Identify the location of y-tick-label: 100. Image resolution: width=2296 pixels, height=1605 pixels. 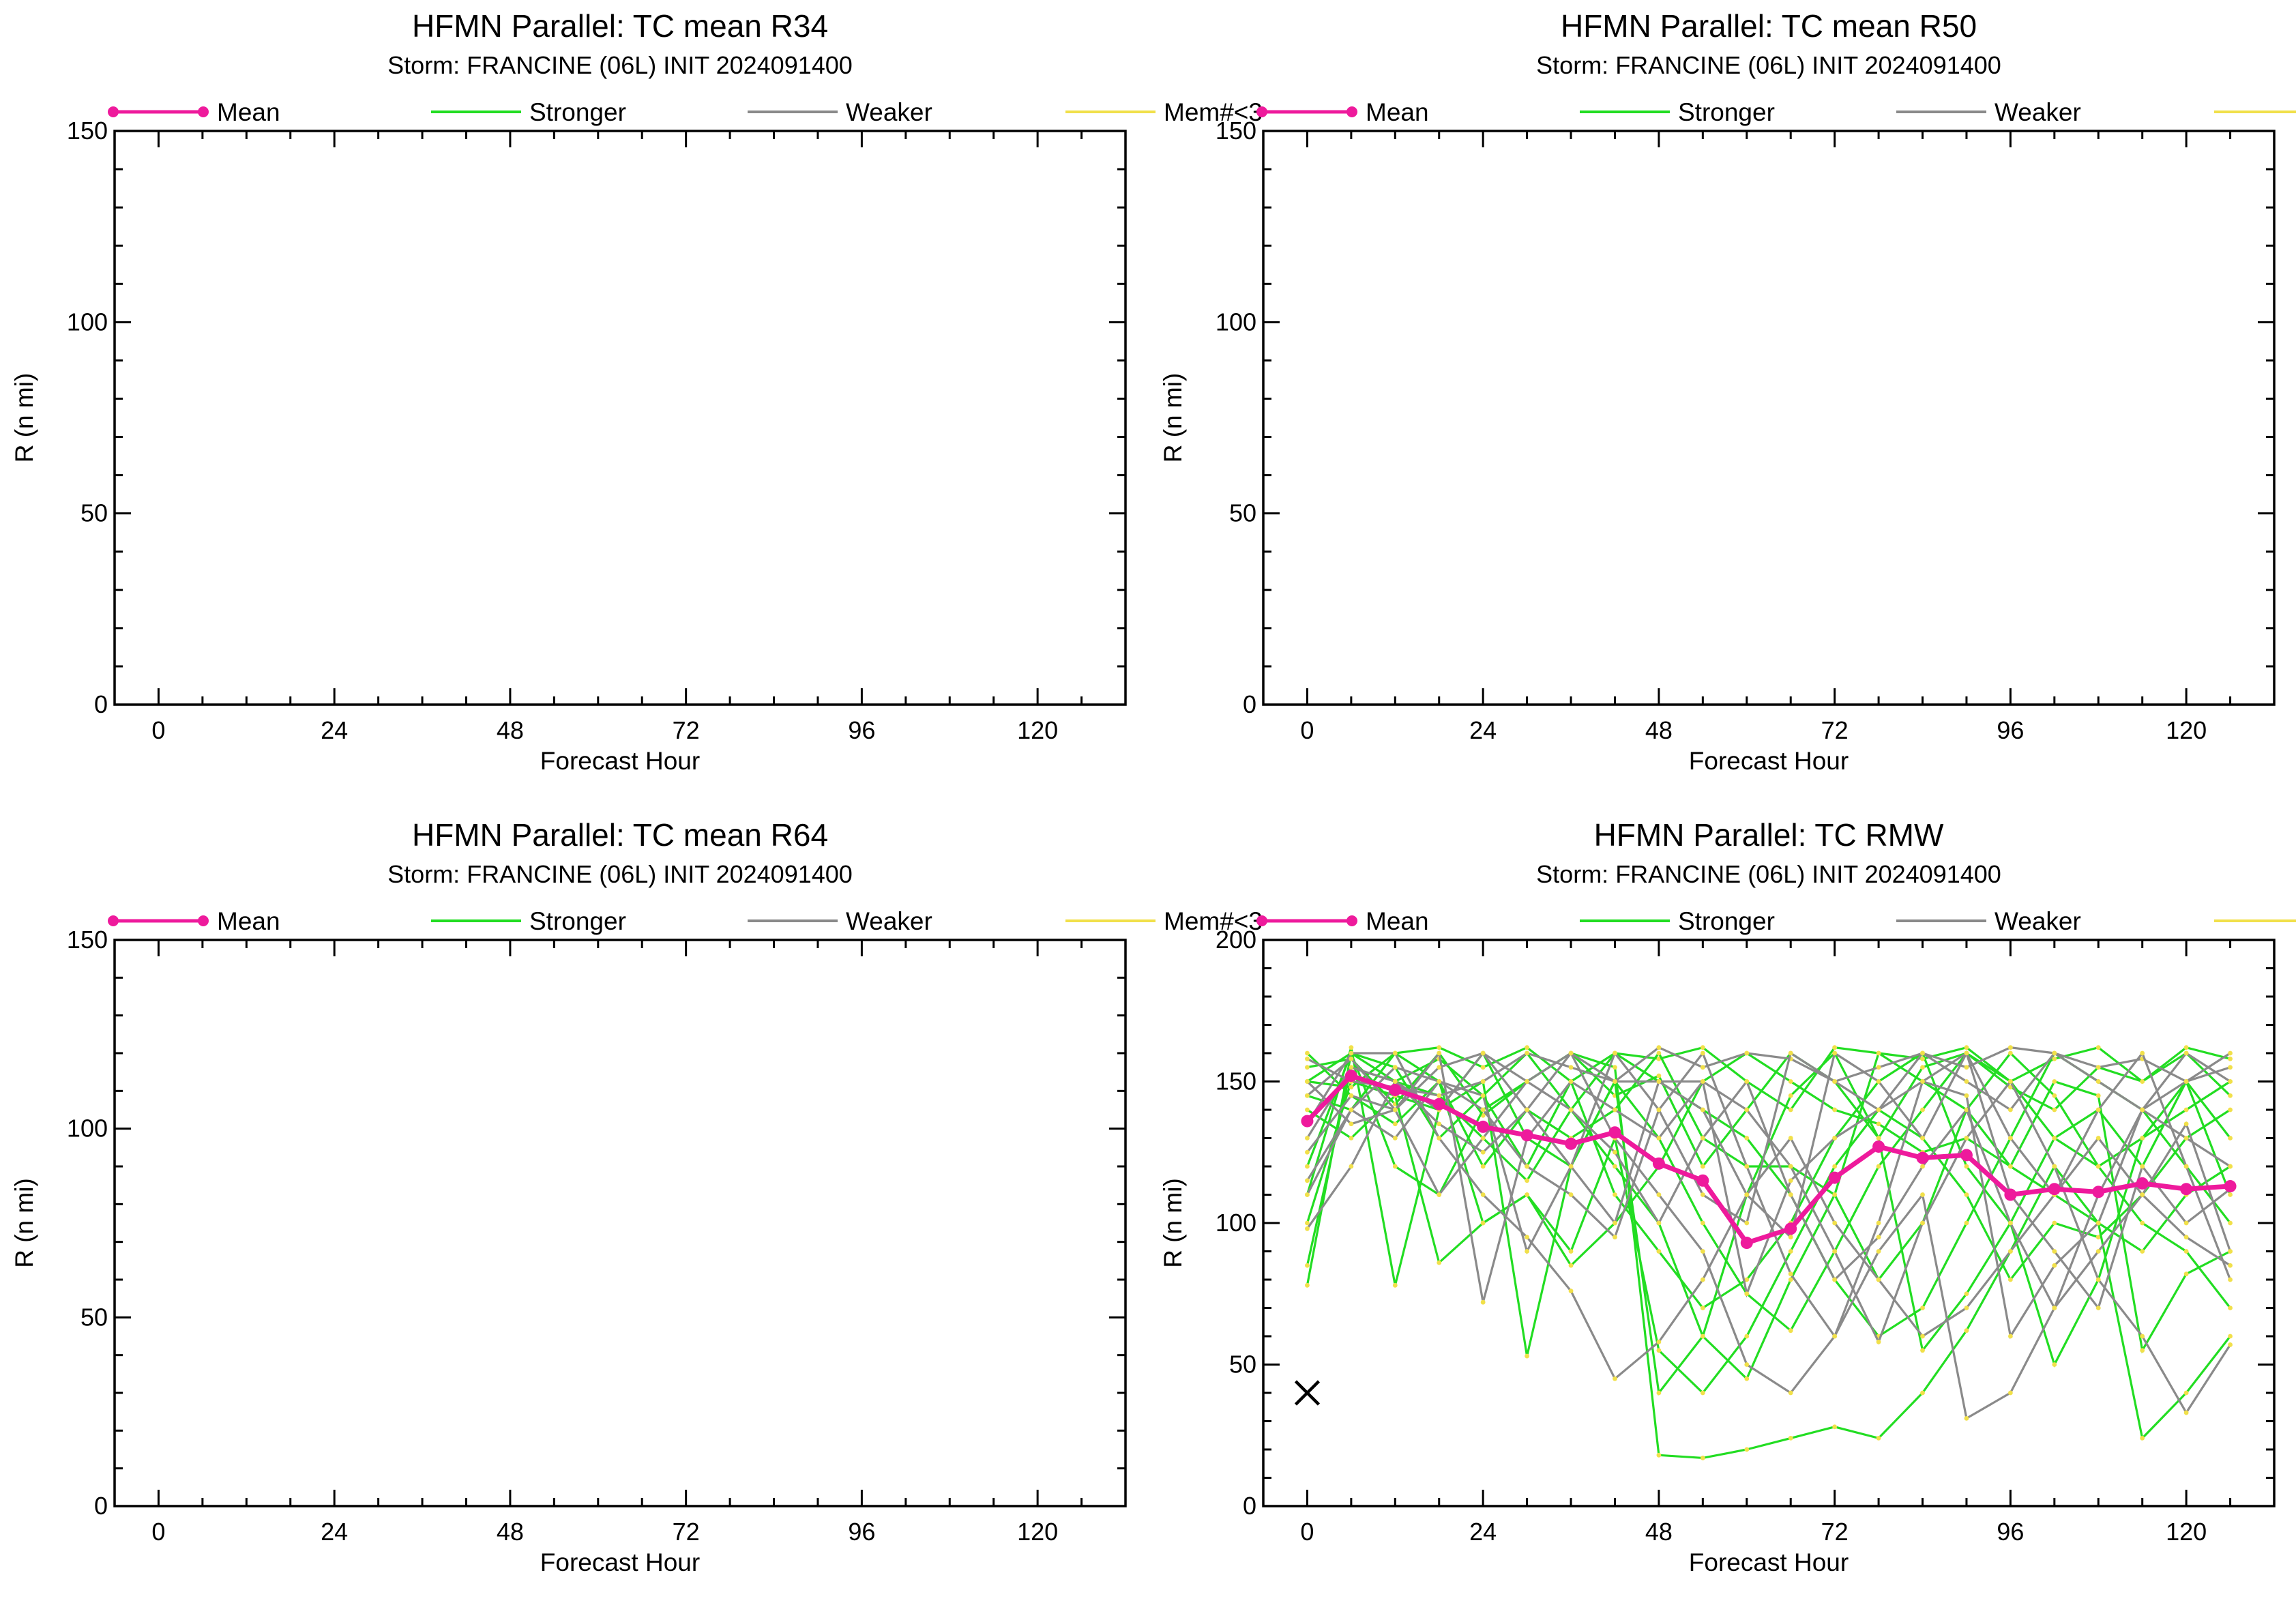
(88, 1129).